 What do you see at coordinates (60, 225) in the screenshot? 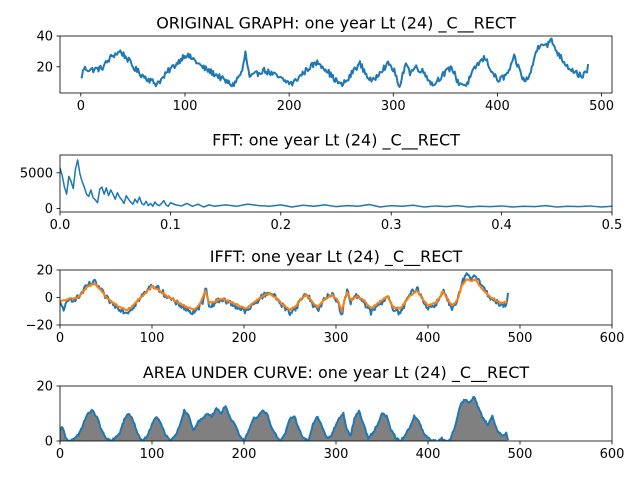
I see `x-tick-label-fft: 0.0` at bounding box center [60, 225].